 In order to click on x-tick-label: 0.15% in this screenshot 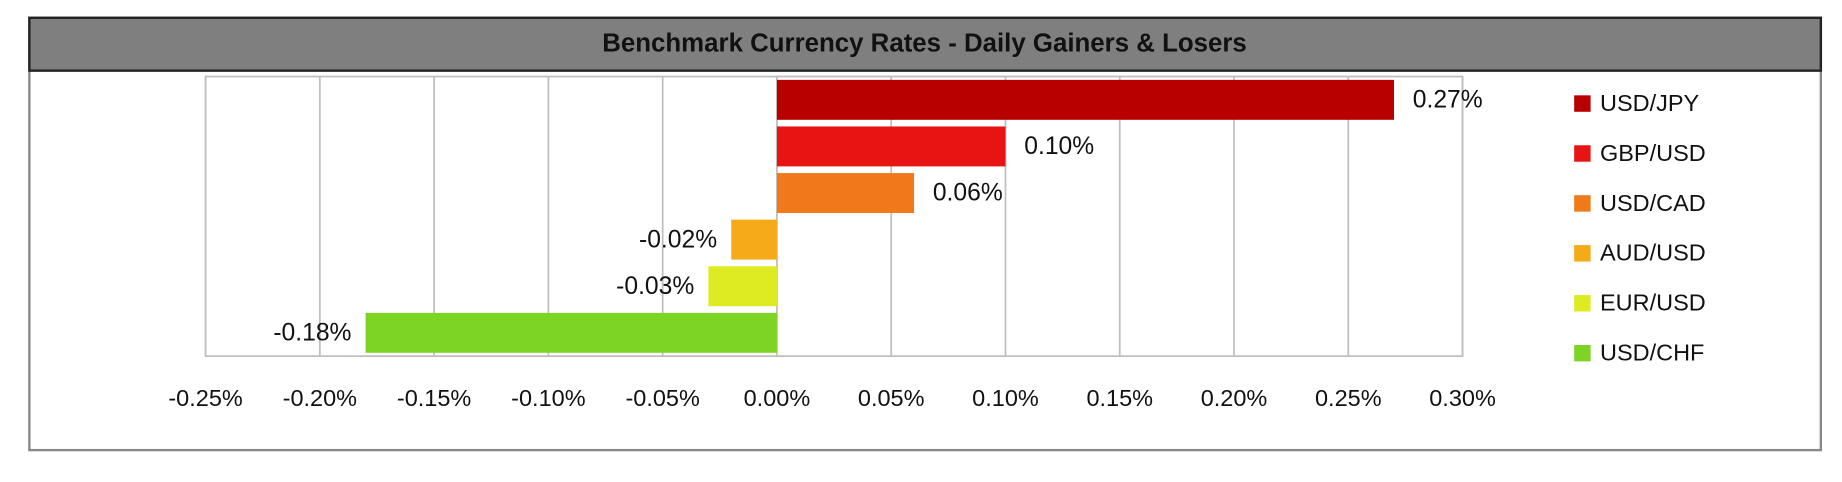, I will do `click(1119, 398)`.